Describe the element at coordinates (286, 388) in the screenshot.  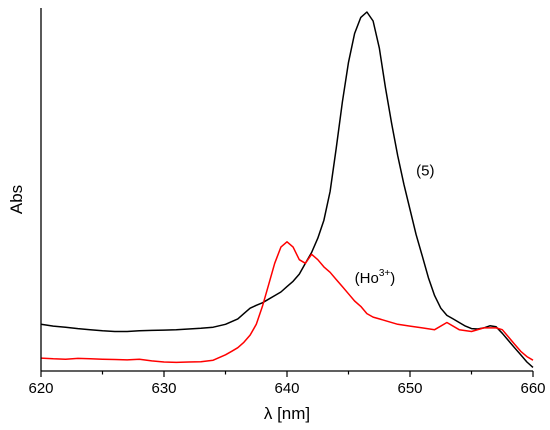
I see `x-tick-label-640: 640` at that location.